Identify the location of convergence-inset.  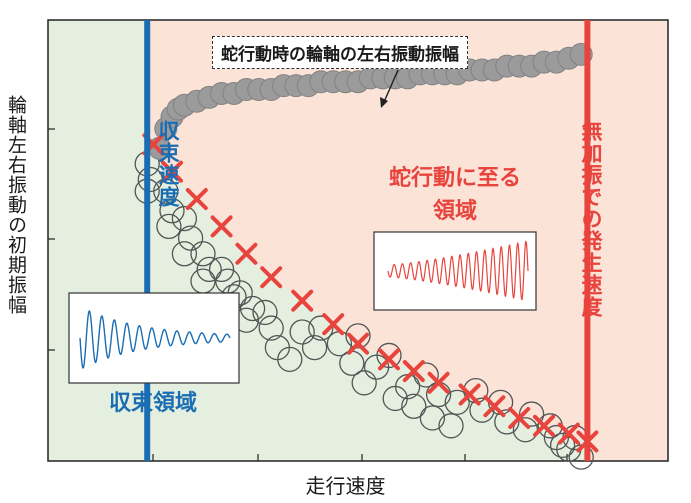
(154, 338).